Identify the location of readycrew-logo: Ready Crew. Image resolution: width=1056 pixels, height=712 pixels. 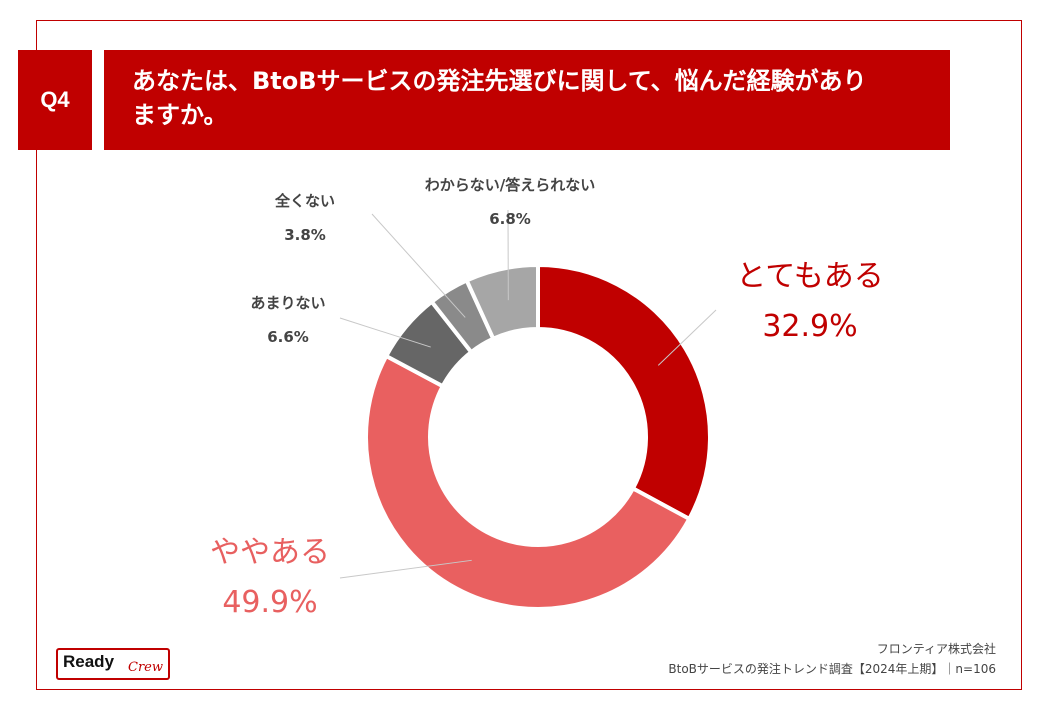
(113, 664).